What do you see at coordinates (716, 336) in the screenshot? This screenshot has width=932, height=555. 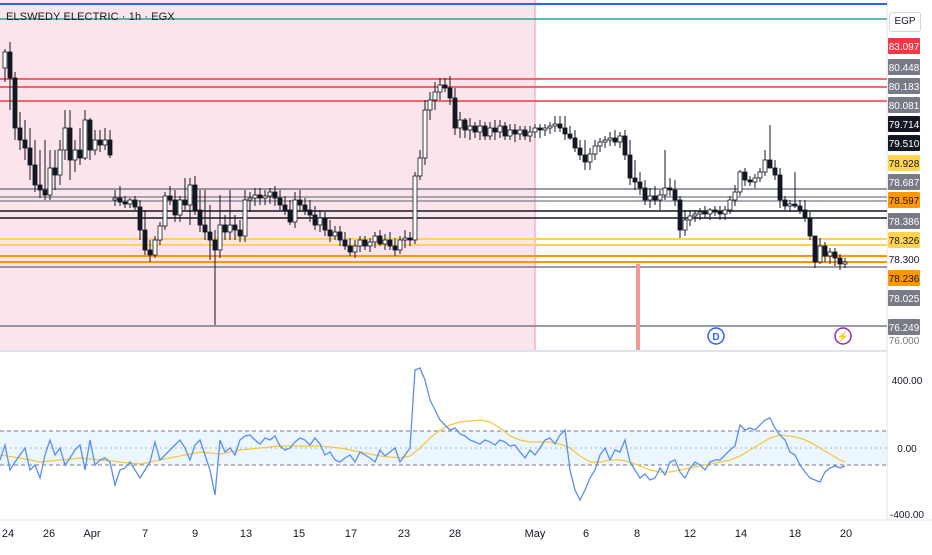 I see `dividend-marker: D` at bounding box center [716, 336].